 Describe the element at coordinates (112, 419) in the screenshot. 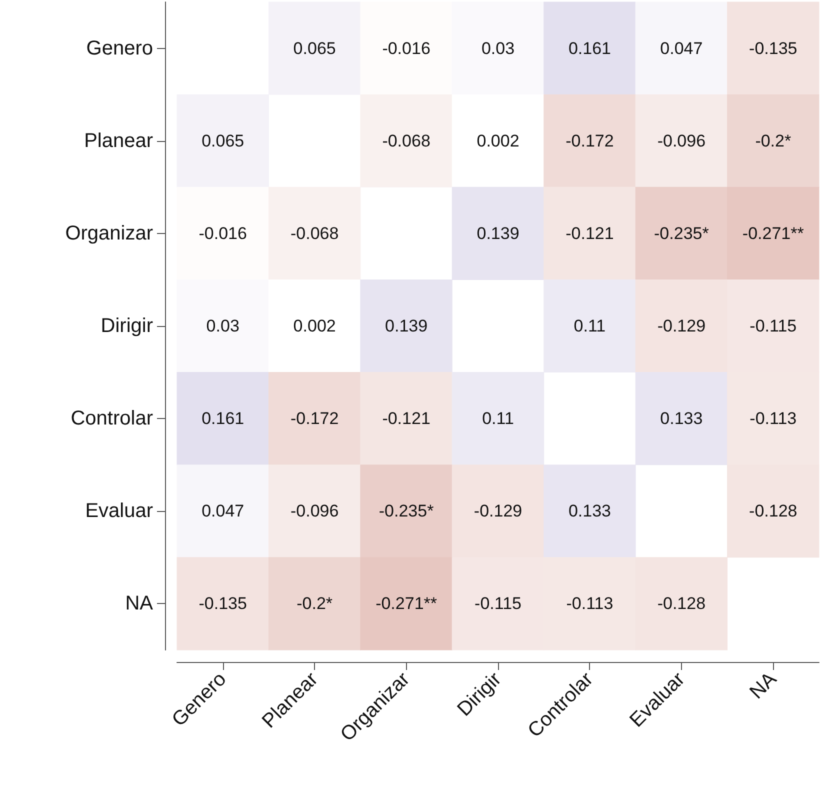

I see `y-tick-label: Controlar` at that location.